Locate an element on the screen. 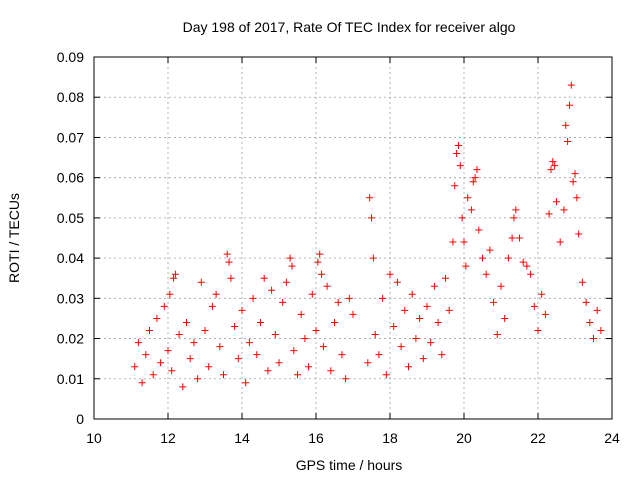 Image resolution: width=640 pixels, height=480 pixels. y-tick-label: 0.03 is located at coordinates (70, 298).